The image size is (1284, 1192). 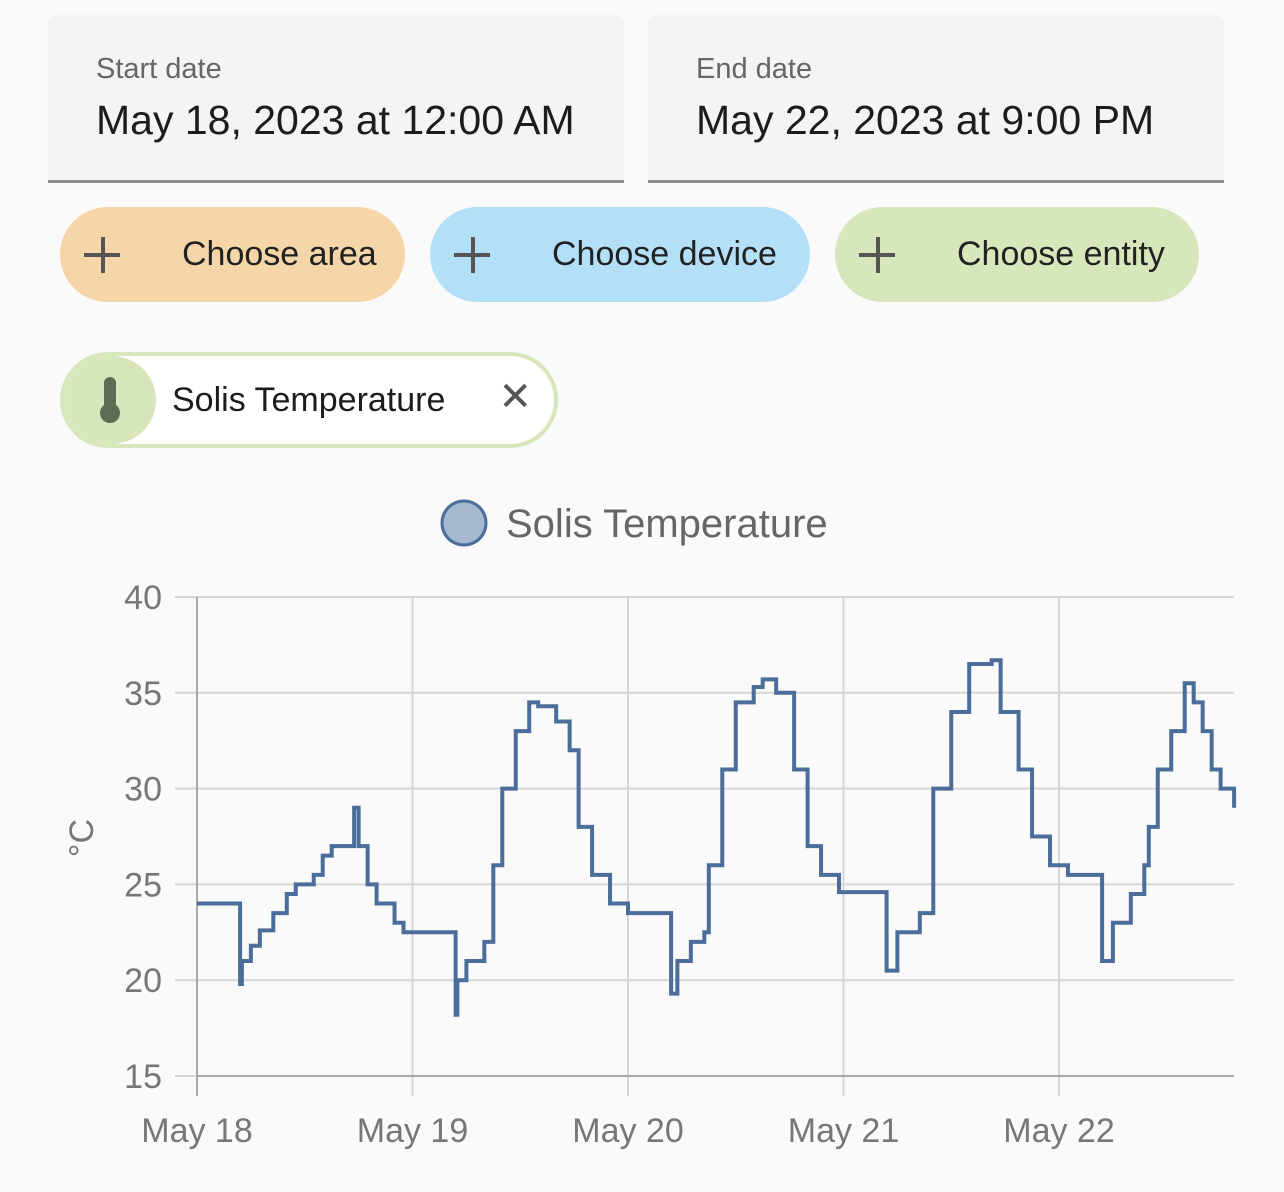 What do you see at coordinates (664, 254) in the screenshot?
I see `choose-device-label: Choose device` at bounding box center [664, 254].